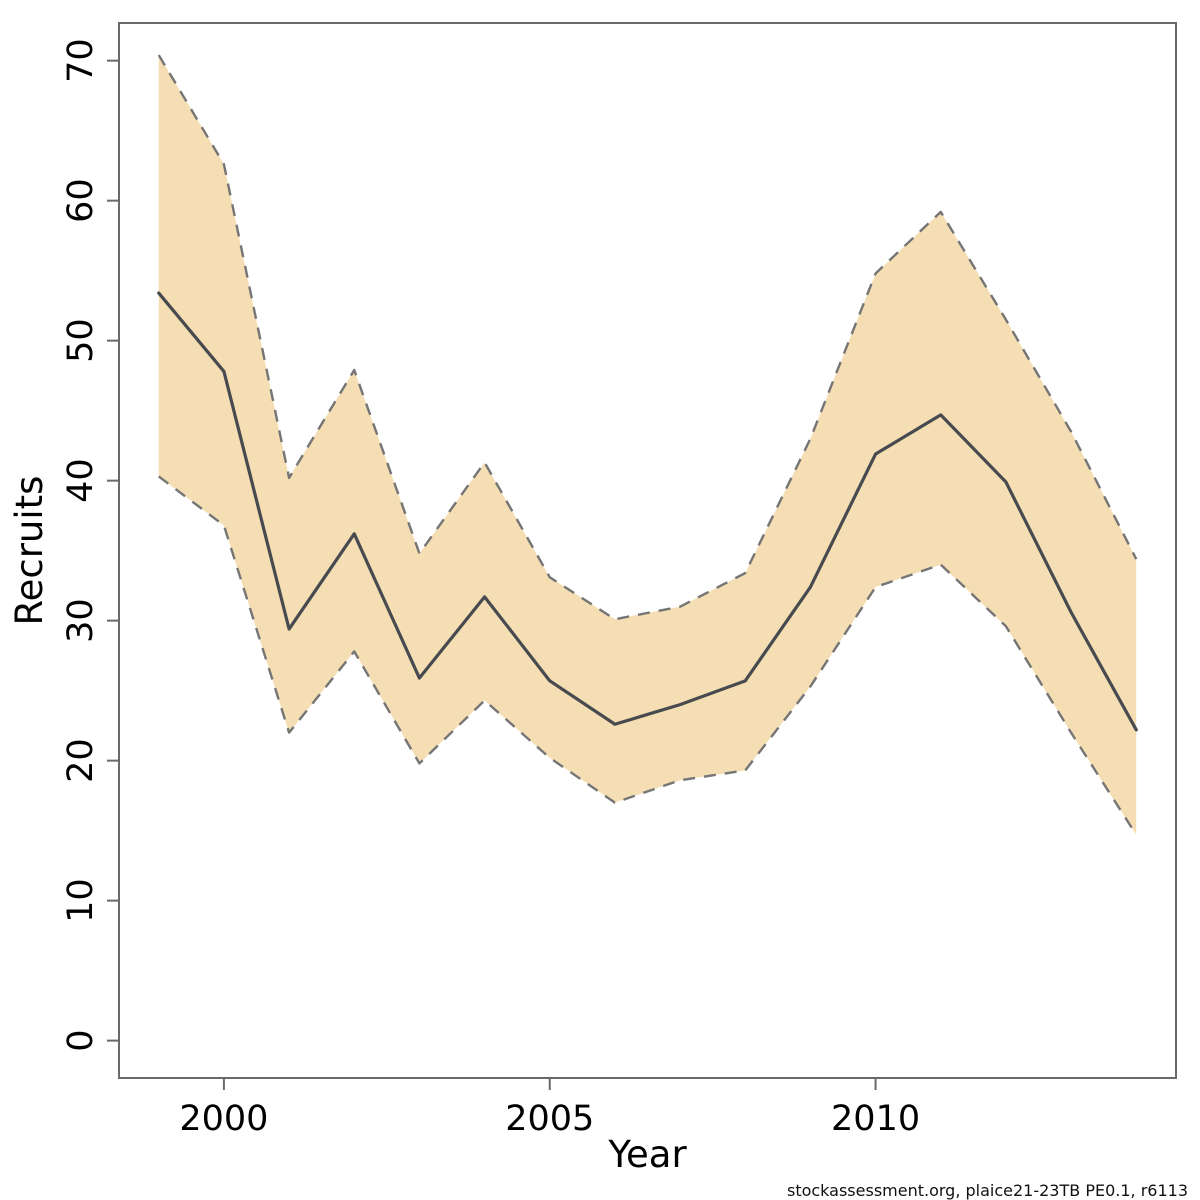 This screenshot has width=1200, height=1200. I want to click on x-tick-label: 2005, so click(549, 1119).